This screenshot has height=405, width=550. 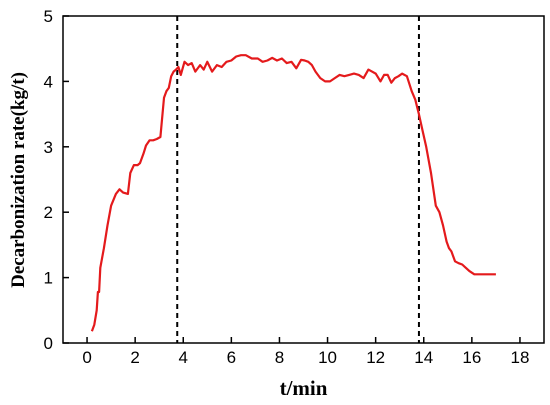 What do you see at coordinates (48, 81) in the screenshot?
I see `y-tick-label: 4` at bounding box center [48, 81].